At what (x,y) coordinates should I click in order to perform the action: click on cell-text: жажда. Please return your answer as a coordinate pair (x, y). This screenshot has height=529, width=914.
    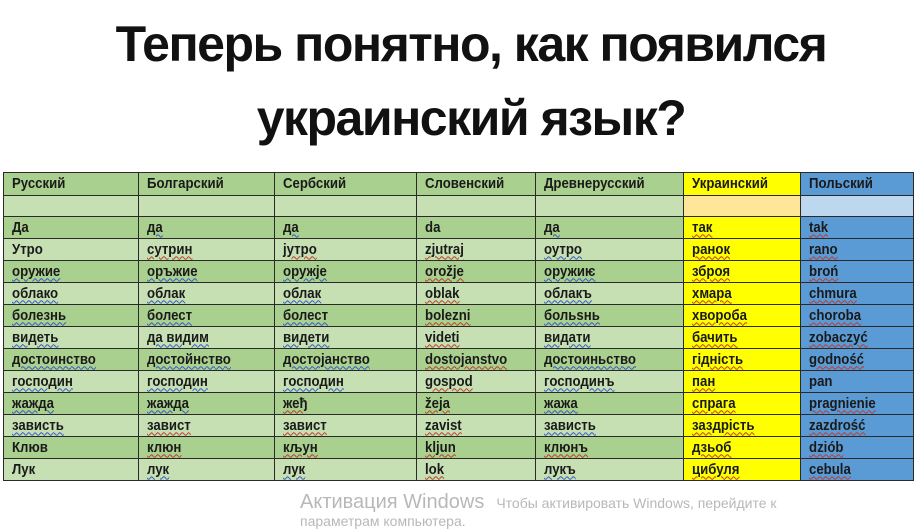
    Looking at the image, I should click on (33, 403).